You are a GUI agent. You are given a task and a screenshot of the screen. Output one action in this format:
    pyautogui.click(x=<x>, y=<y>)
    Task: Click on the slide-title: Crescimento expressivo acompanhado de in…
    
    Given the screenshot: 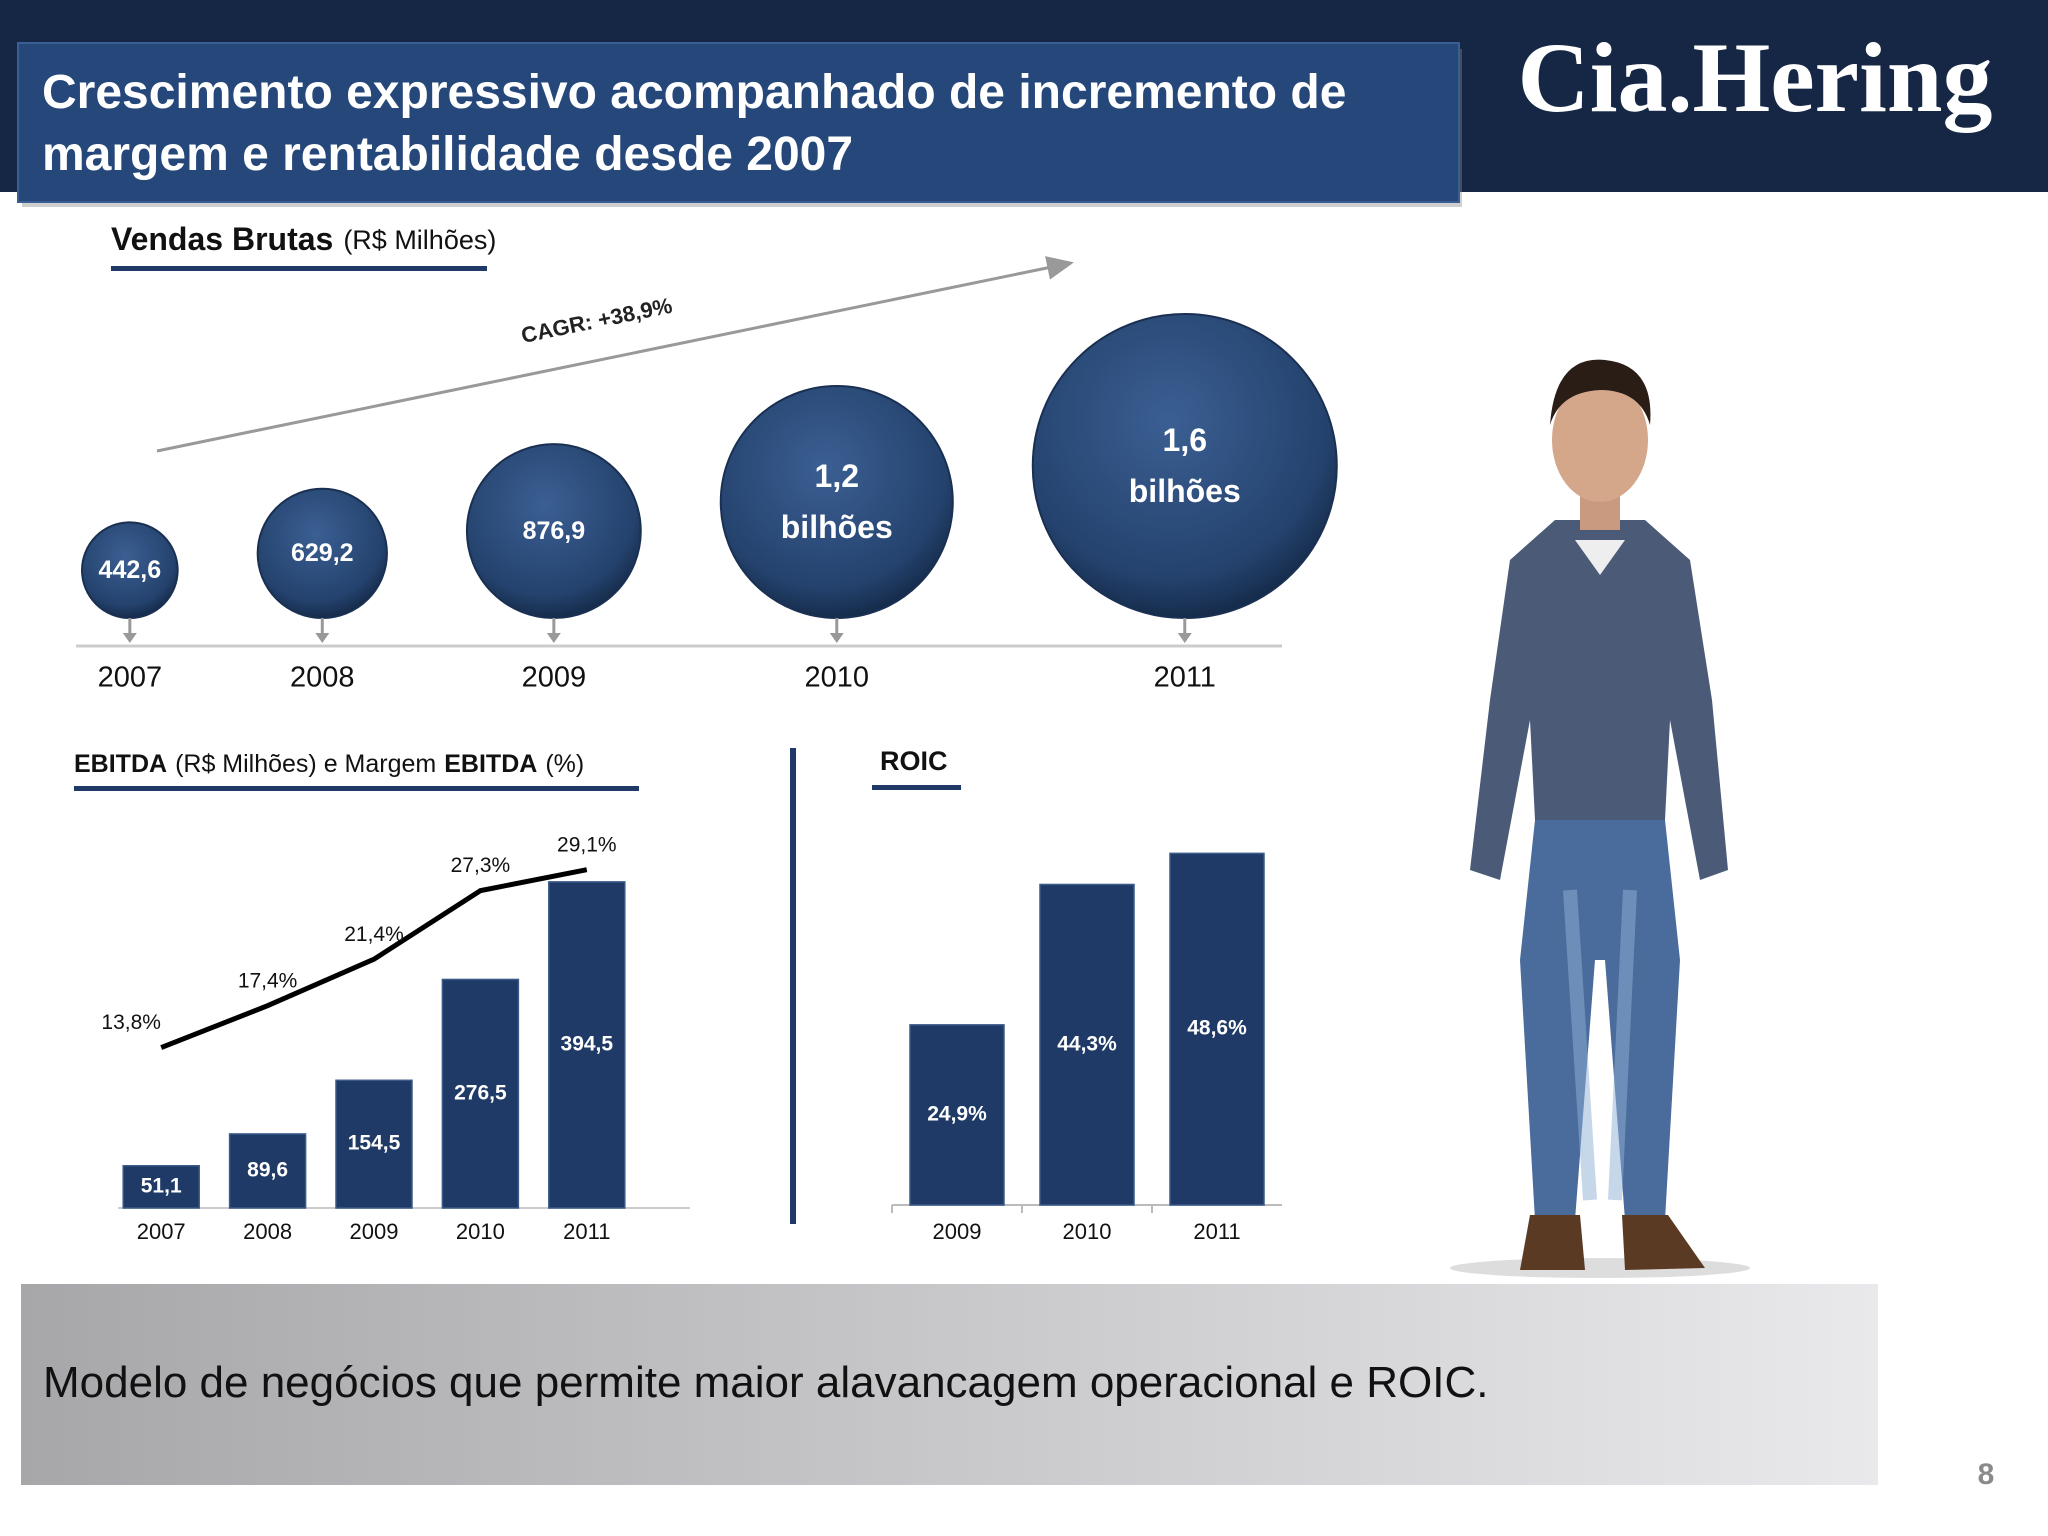 What is the action you would take?
    pyautogui.click(x=694, y=123)
    